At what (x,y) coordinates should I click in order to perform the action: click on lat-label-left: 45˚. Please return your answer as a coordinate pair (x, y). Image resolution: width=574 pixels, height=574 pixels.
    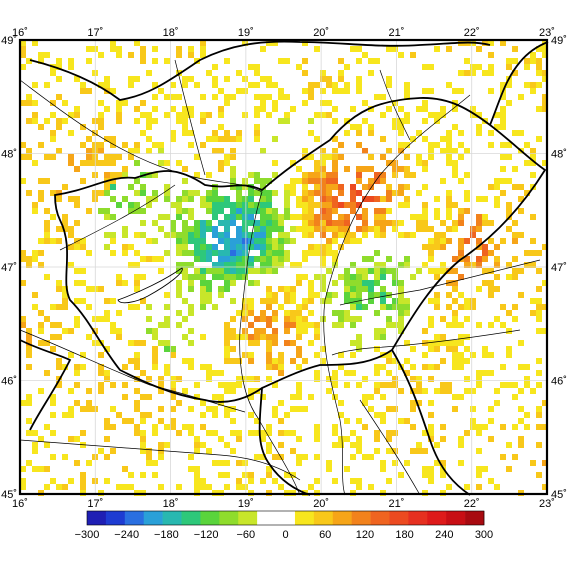
    Looking at the image, I should click on (9, 495).